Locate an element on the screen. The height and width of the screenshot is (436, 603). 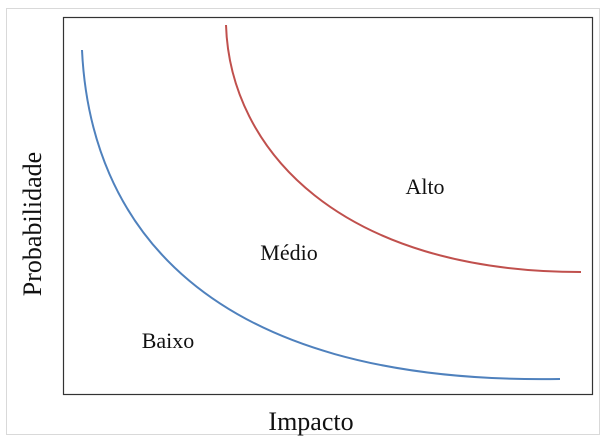
region-label-high: Alto is located at coordinates (424, 186).